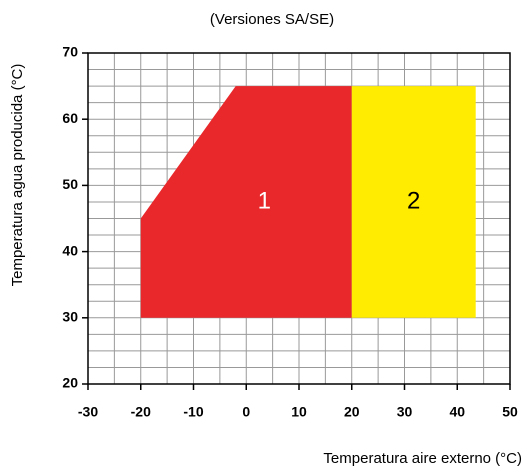 This screenshot has height=473, width=528. What do you see at coordinates (272, 19) in the screenshot?
I see `chart-title: (Versiones SA/SE)` at bounding box center [272, 19].